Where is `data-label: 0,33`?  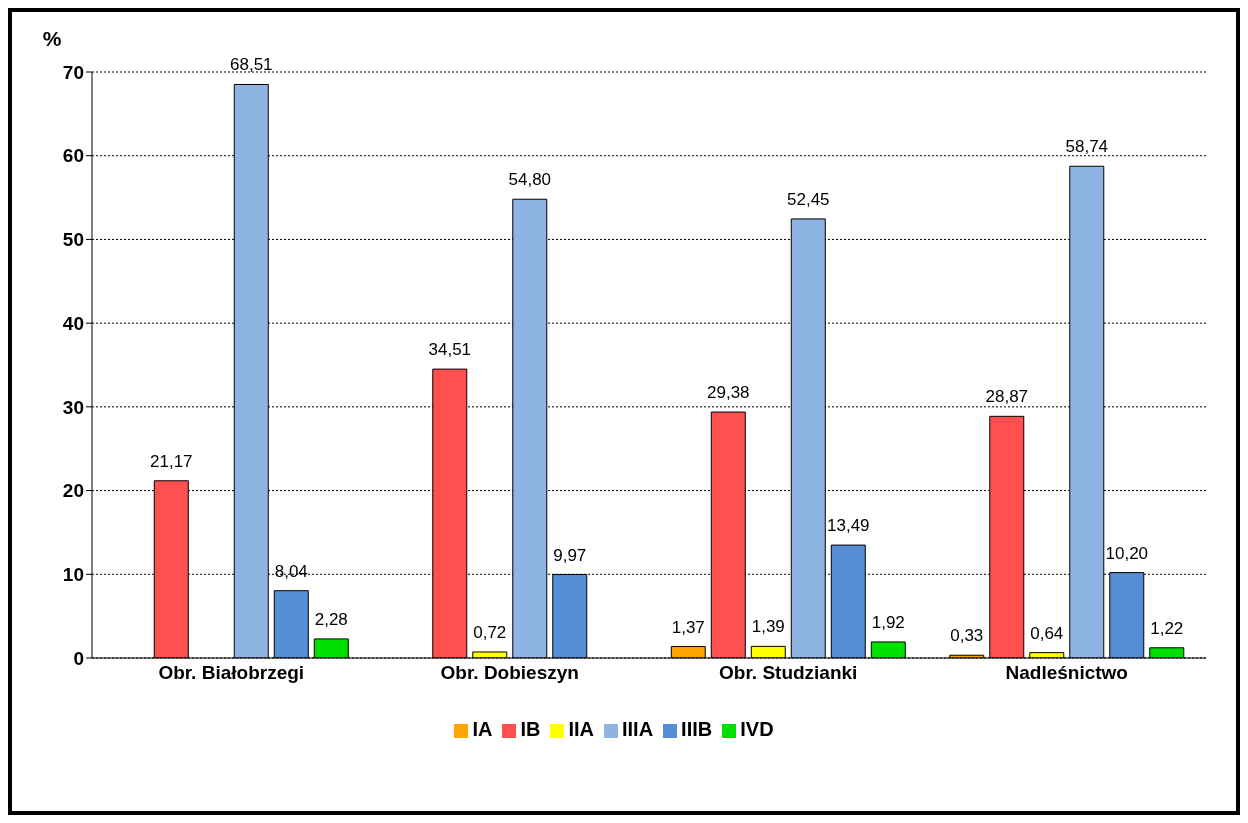 data-label: 0,33 is located at coordinates (967, 636).